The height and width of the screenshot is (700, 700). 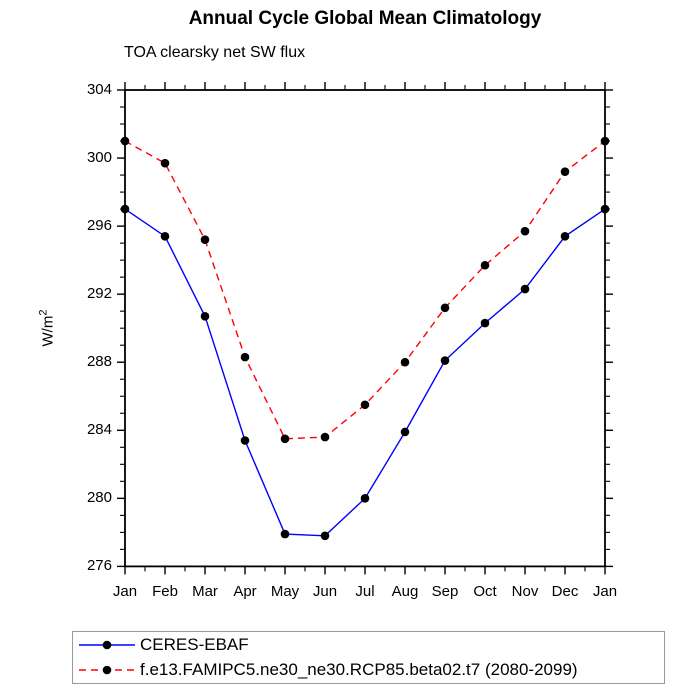 I want to click on y-axis-title: W/m2, so click(x=47, y=328).